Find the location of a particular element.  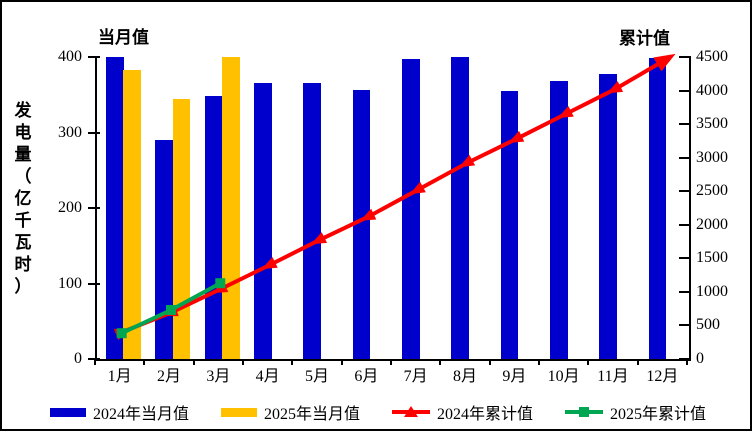

right-axis-header: 累计值 is located at coordinates (644, 38).